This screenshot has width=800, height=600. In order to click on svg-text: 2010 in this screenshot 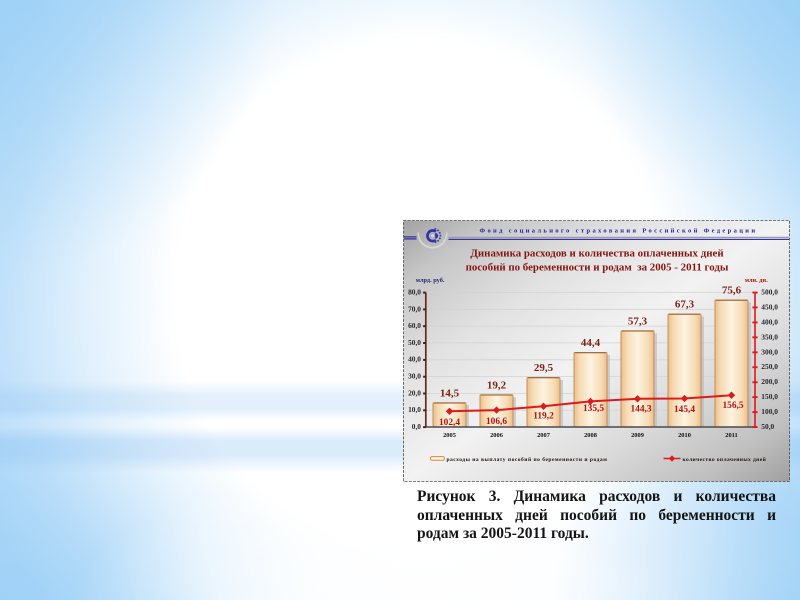, I will do `click(684, 435)`.